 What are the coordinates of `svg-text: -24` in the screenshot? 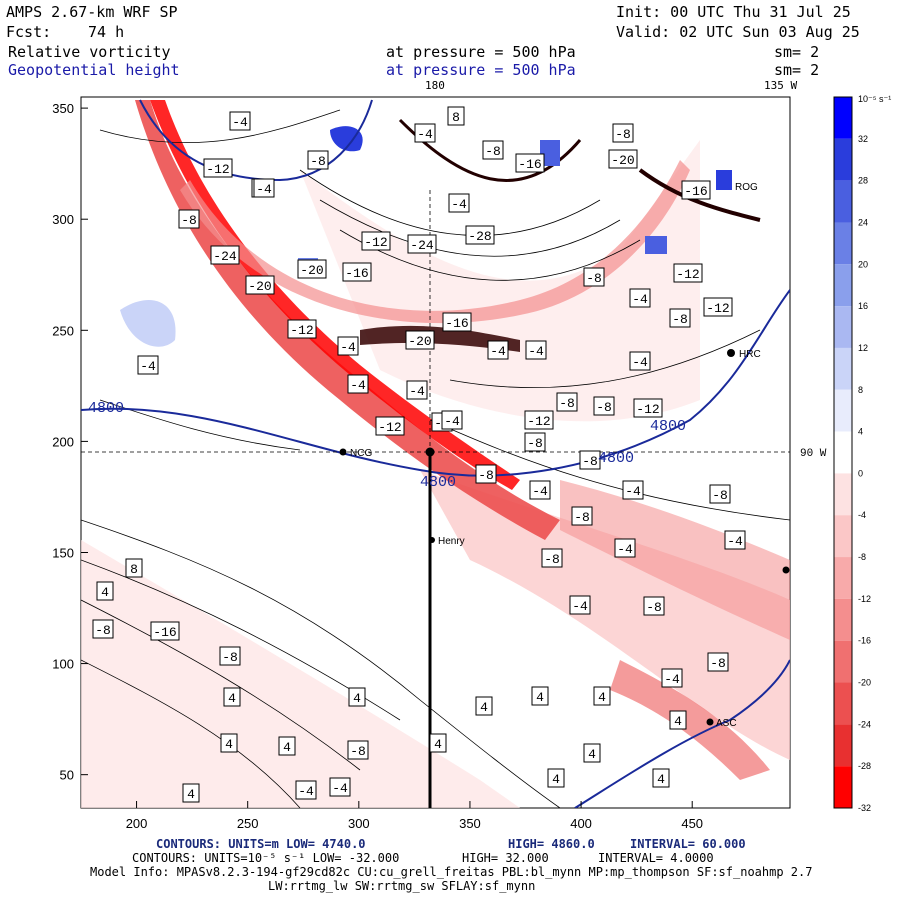 It's located at (225, 256).